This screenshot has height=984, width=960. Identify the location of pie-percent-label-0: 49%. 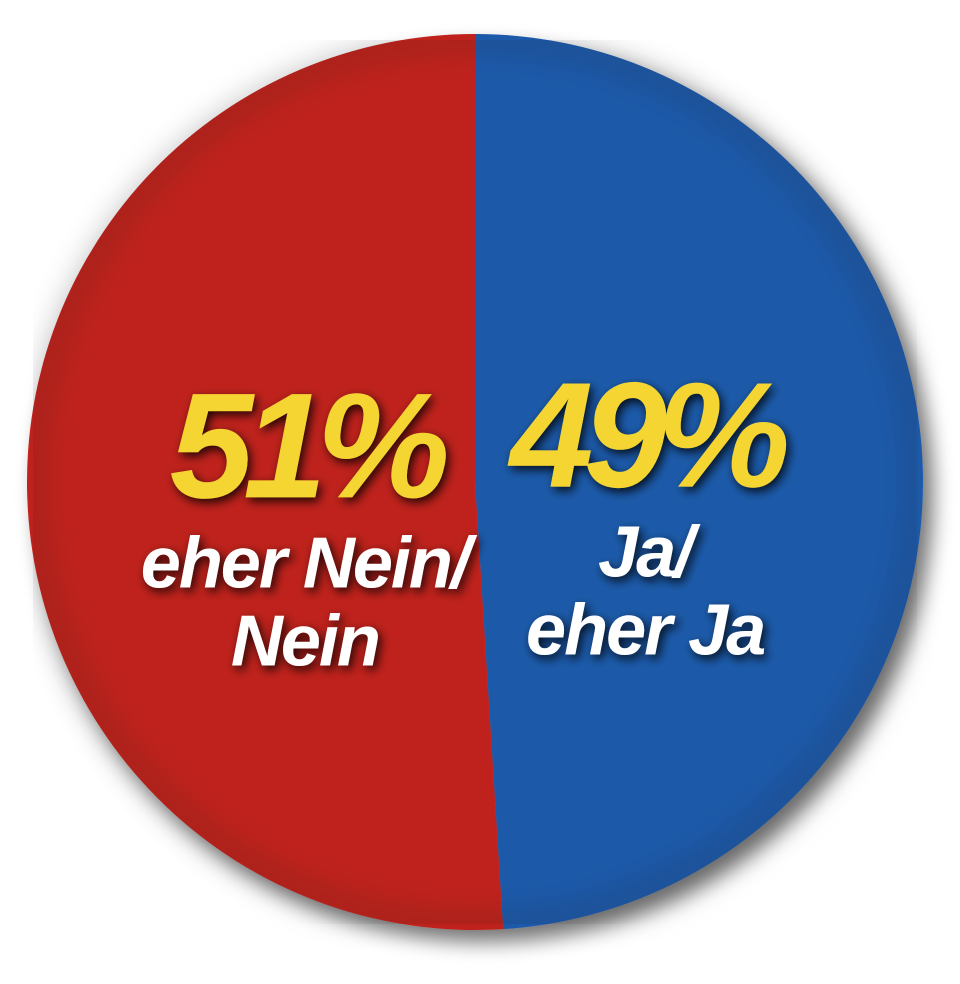
(647, 435).